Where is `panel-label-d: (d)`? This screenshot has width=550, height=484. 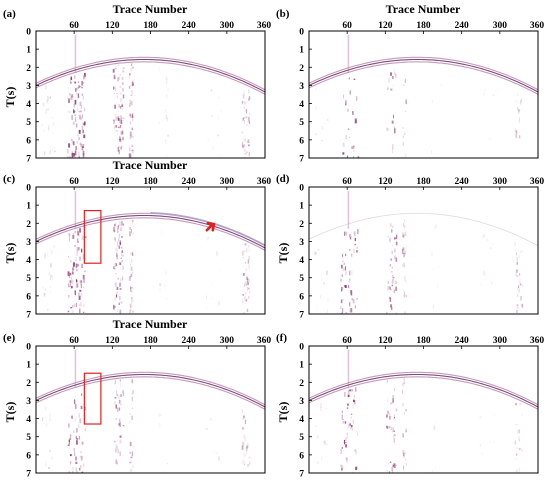
panel-label-d: (d) is located at coordinates (283, 179).